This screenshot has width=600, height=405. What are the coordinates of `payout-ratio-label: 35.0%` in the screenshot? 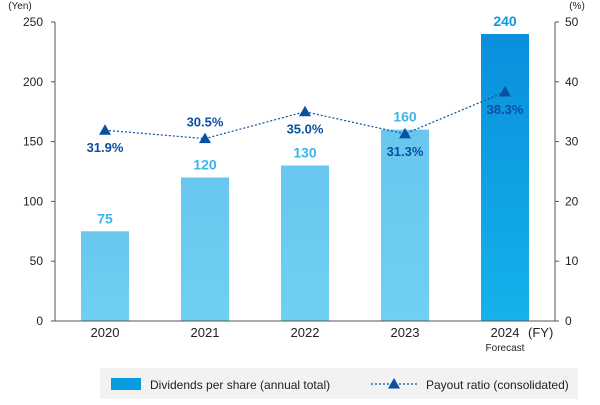 It's located at (305, 129).